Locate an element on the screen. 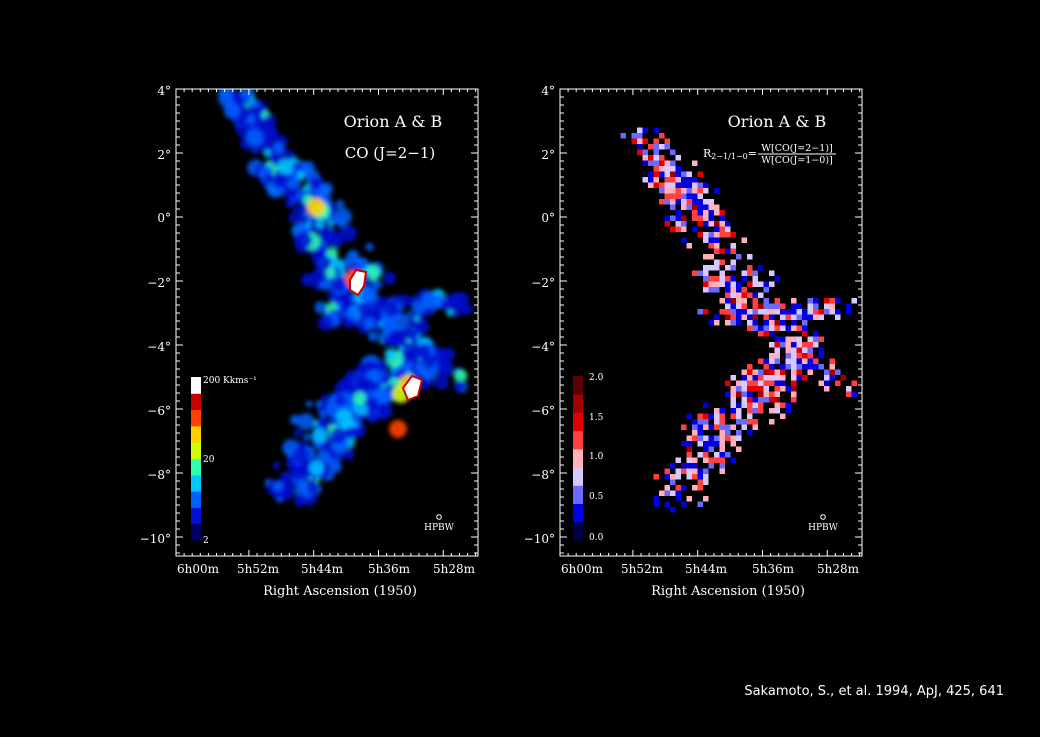 The width and height of the screenshot is (1040, 737). colorbar-swatch is located at coordinates (196, 532).